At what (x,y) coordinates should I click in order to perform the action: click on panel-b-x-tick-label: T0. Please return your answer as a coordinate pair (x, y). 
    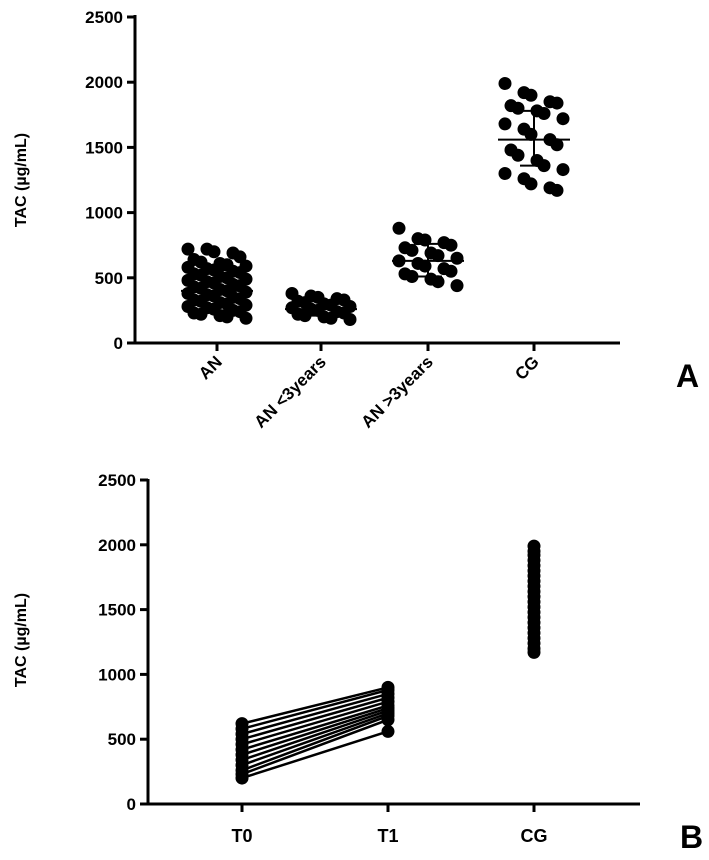
    Looking at the image, I should click on (241, 836).